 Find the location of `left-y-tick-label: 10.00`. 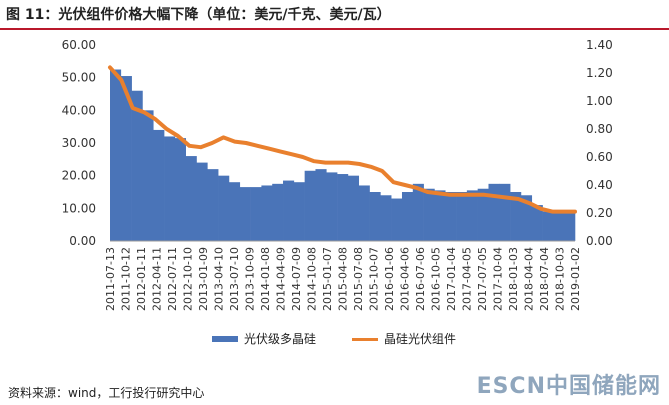

left-y-tick-label: 10.00 is located at coordinates (79, 208).